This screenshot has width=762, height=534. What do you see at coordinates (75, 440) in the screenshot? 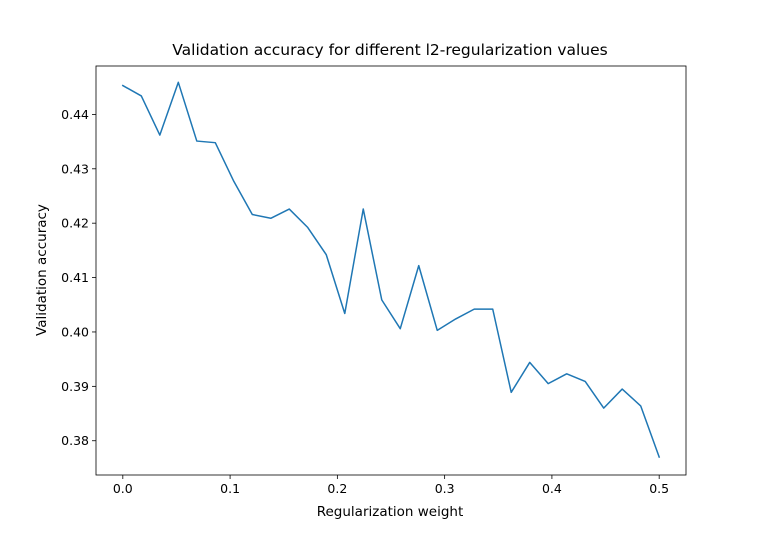
I see `y-tick-label: 0.38` at bounding box center [75, 440].